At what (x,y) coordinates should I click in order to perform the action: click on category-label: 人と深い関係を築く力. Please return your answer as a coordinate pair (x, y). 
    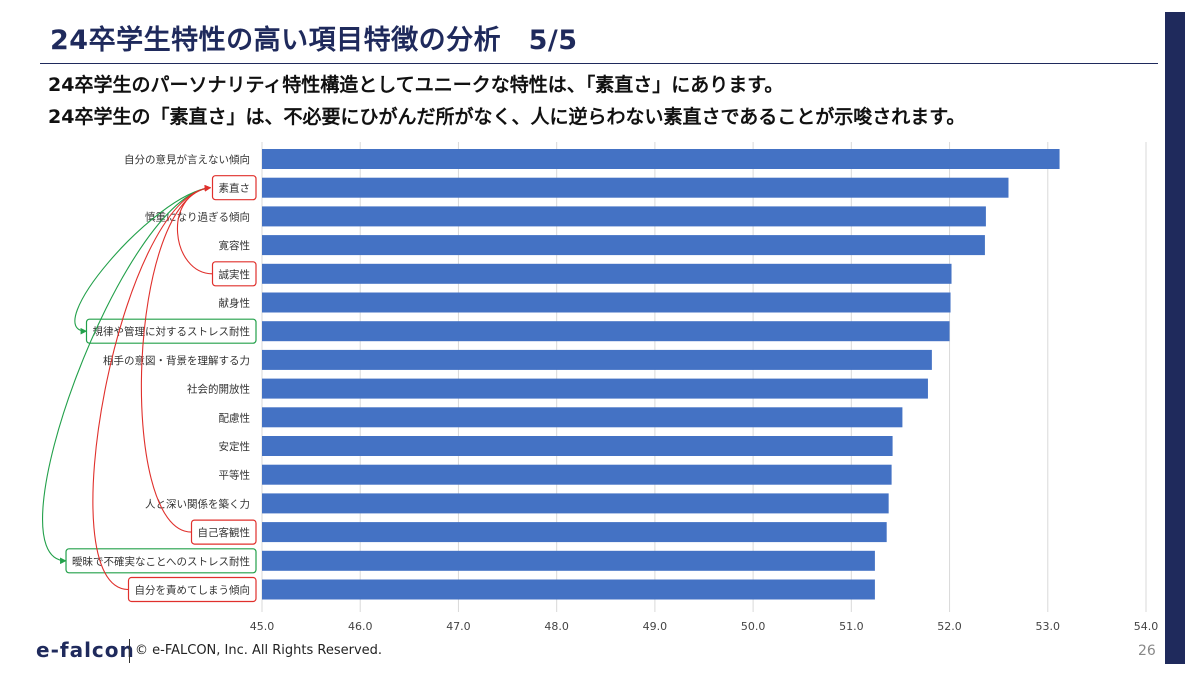
    Looking at the image, I should click on (197, 503).